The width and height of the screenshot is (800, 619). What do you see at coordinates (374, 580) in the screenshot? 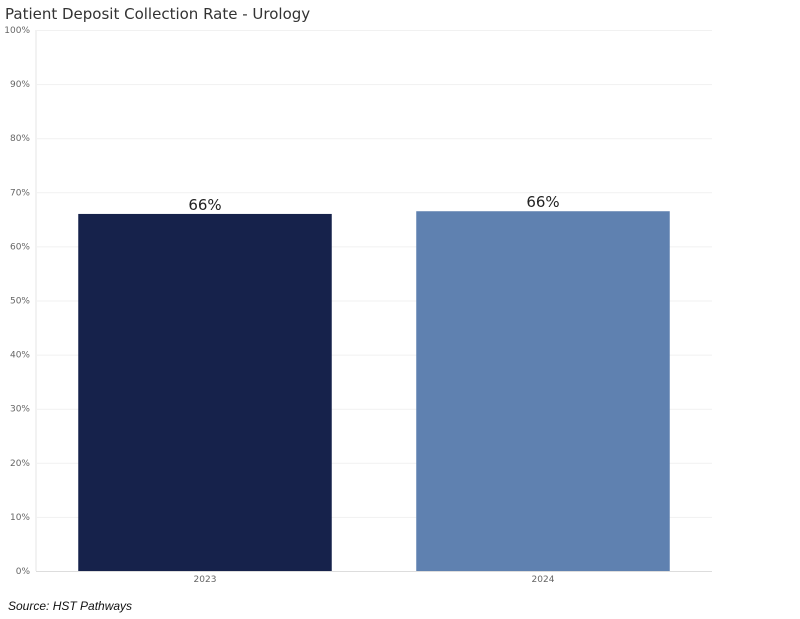
I see `x-axis-ticks: 2023 2024` at bounding box center [374, 580].